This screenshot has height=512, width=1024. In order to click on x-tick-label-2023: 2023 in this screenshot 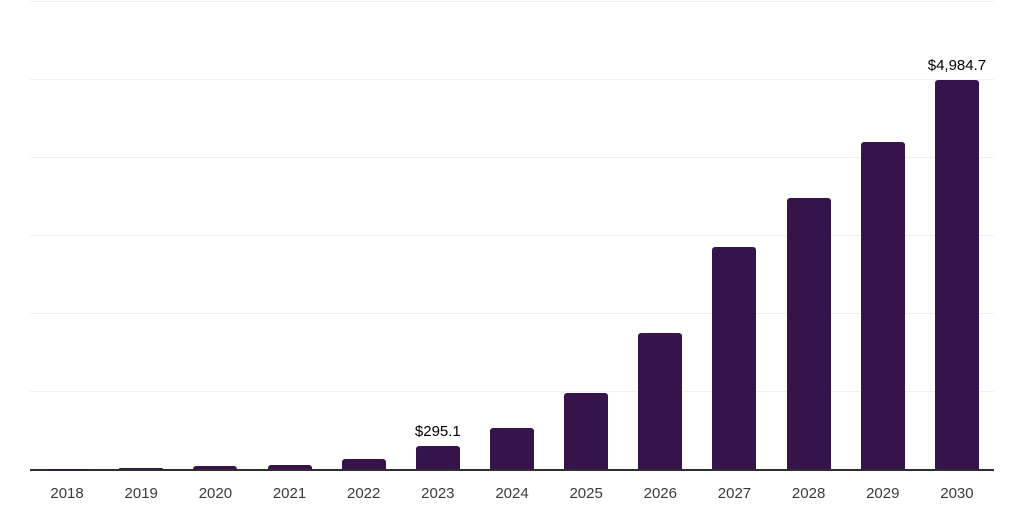, I will do `click(438, 493)`.